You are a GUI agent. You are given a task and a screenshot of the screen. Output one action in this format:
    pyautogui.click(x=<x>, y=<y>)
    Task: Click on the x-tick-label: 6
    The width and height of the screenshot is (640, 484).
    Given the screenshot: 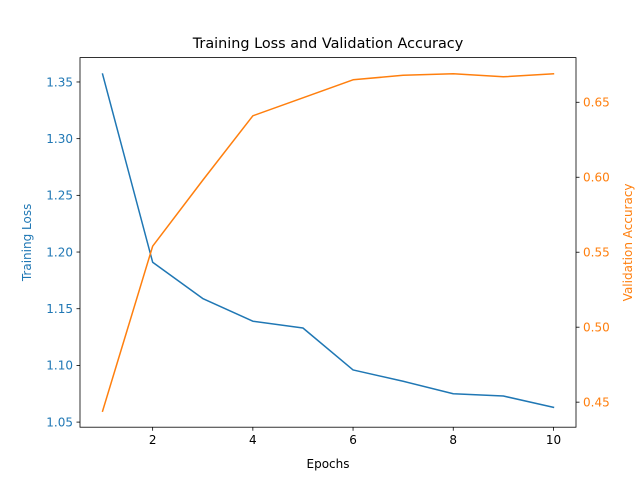 What is the action you would take?
    pyautogui.click(x=353, y=440)
    